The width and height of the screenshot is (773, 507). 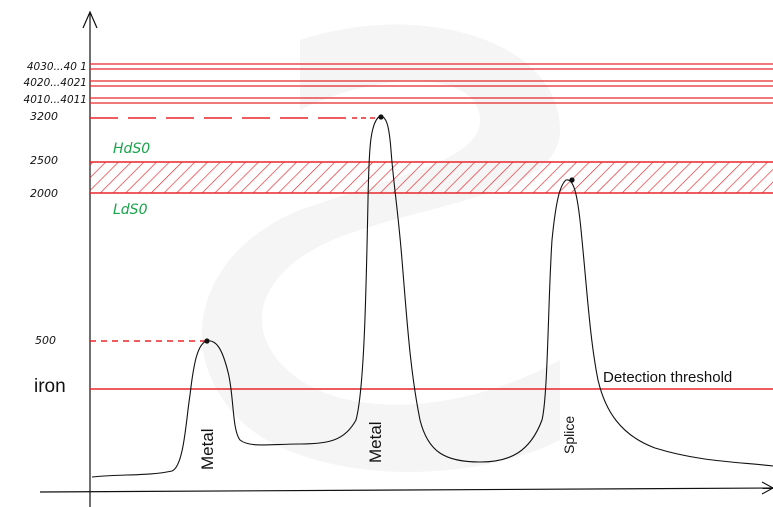 I want to click on peak-label-metal-2: Metal, so click(x=375, y=442).